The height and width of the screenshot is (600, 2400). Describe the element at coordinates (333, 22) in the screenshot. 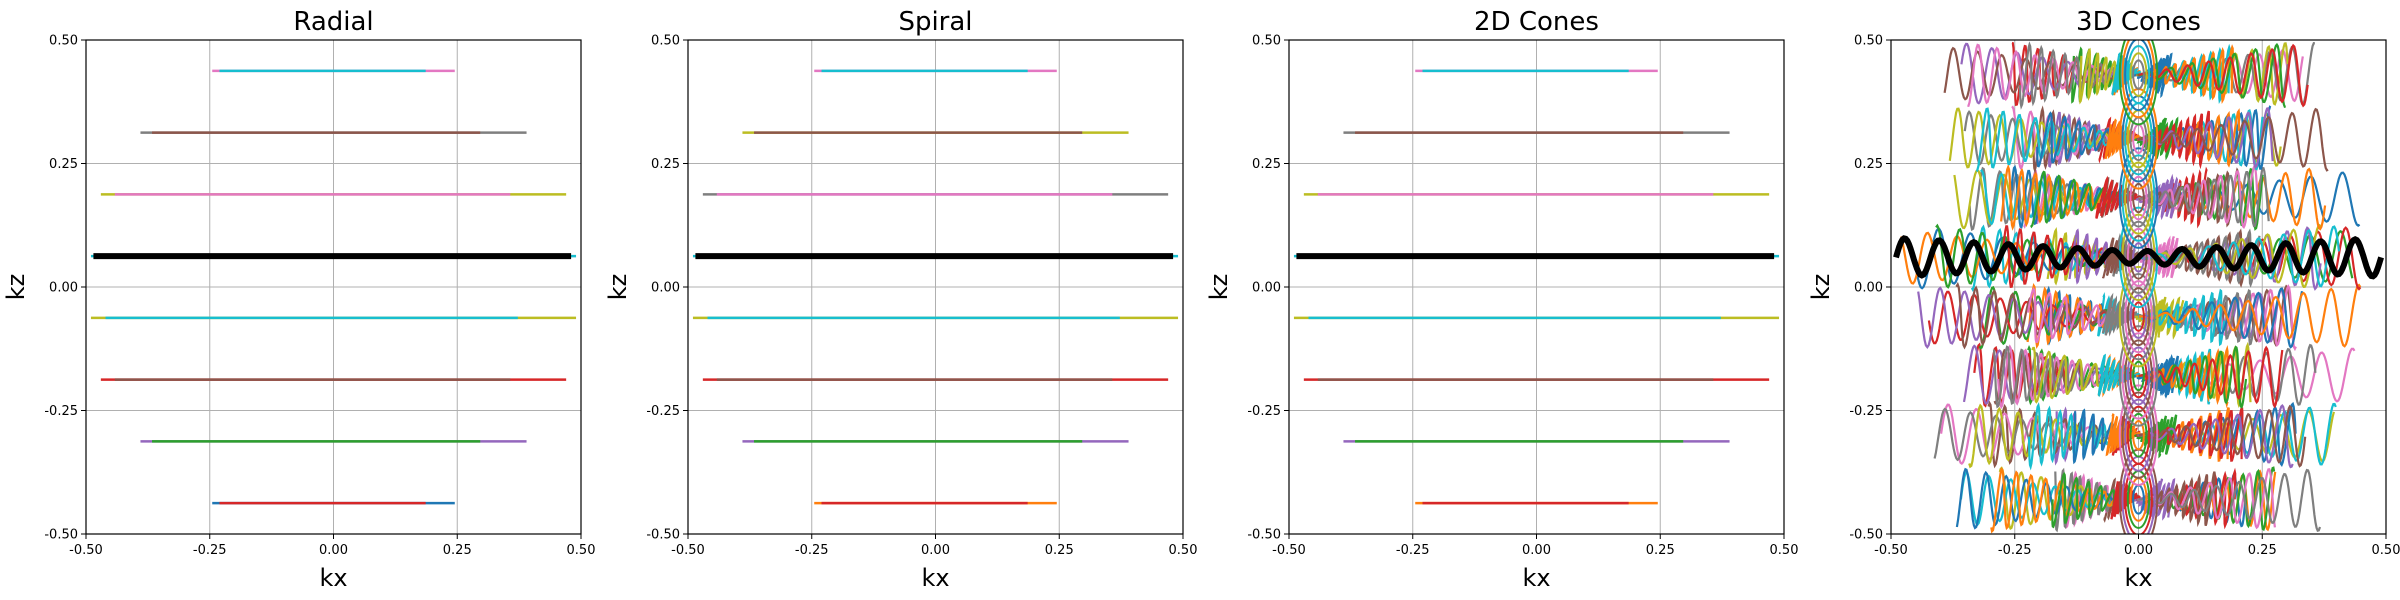

I see `panel-title: Radial` at that location.